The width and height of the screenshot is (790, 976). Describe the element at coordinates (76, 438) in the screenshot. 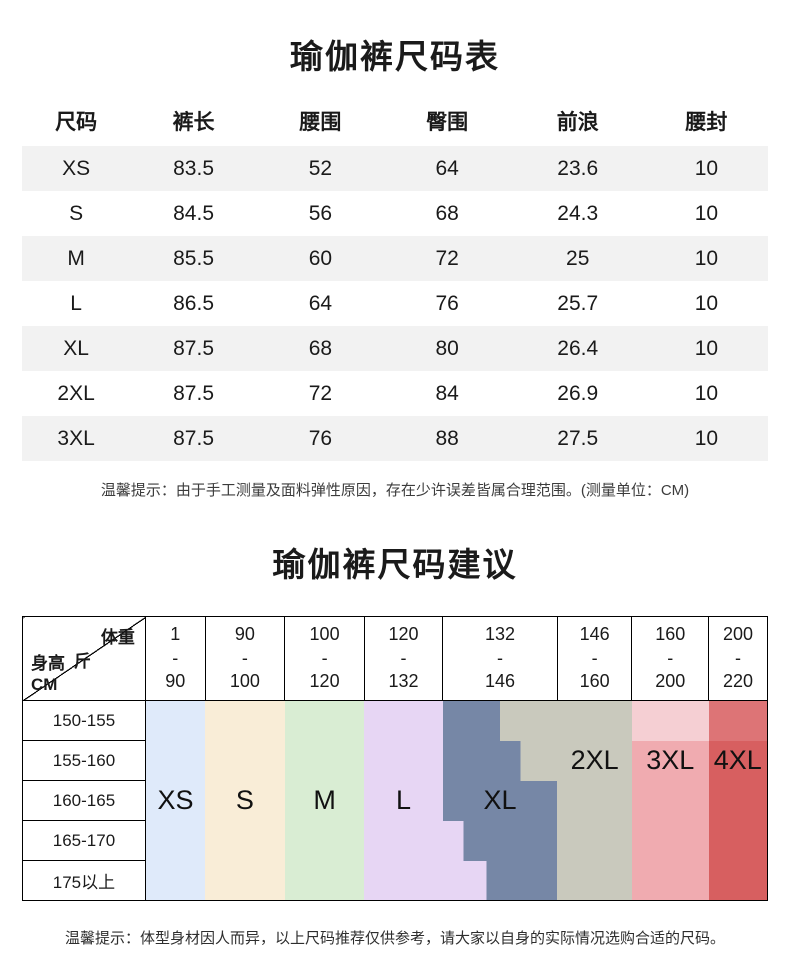

I see `cell-size: 3XL` at that location.